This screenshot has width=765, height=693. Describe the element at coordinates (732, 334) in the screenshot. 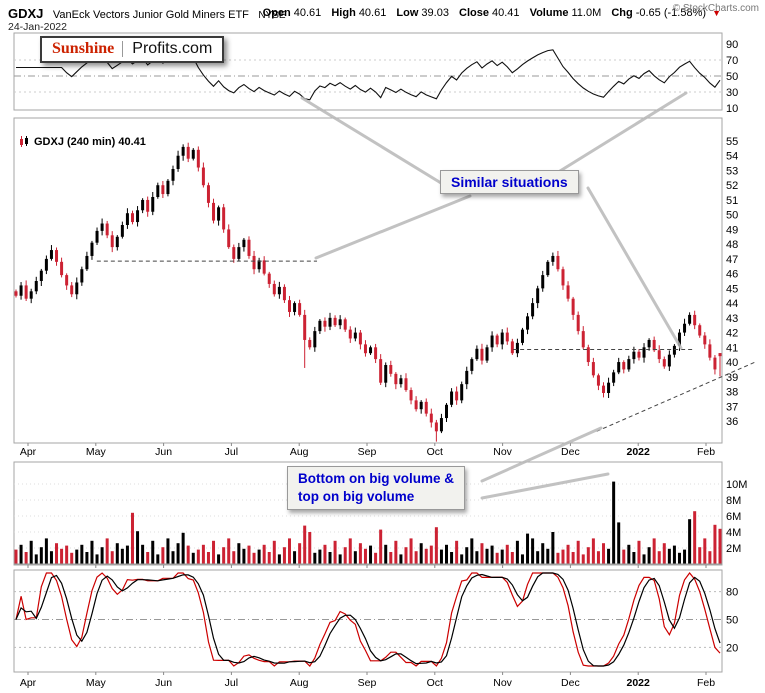

I see `price-tick-label: 42` at that location.